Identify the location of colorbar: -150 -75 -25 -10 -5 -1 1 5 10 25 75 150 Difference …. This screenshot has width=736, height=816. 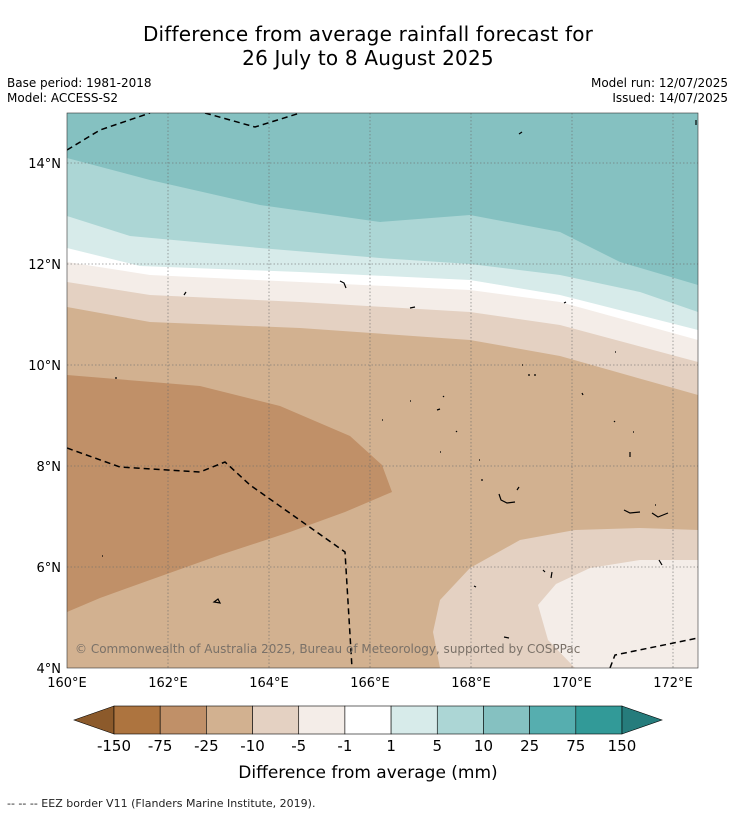
(368, 744).